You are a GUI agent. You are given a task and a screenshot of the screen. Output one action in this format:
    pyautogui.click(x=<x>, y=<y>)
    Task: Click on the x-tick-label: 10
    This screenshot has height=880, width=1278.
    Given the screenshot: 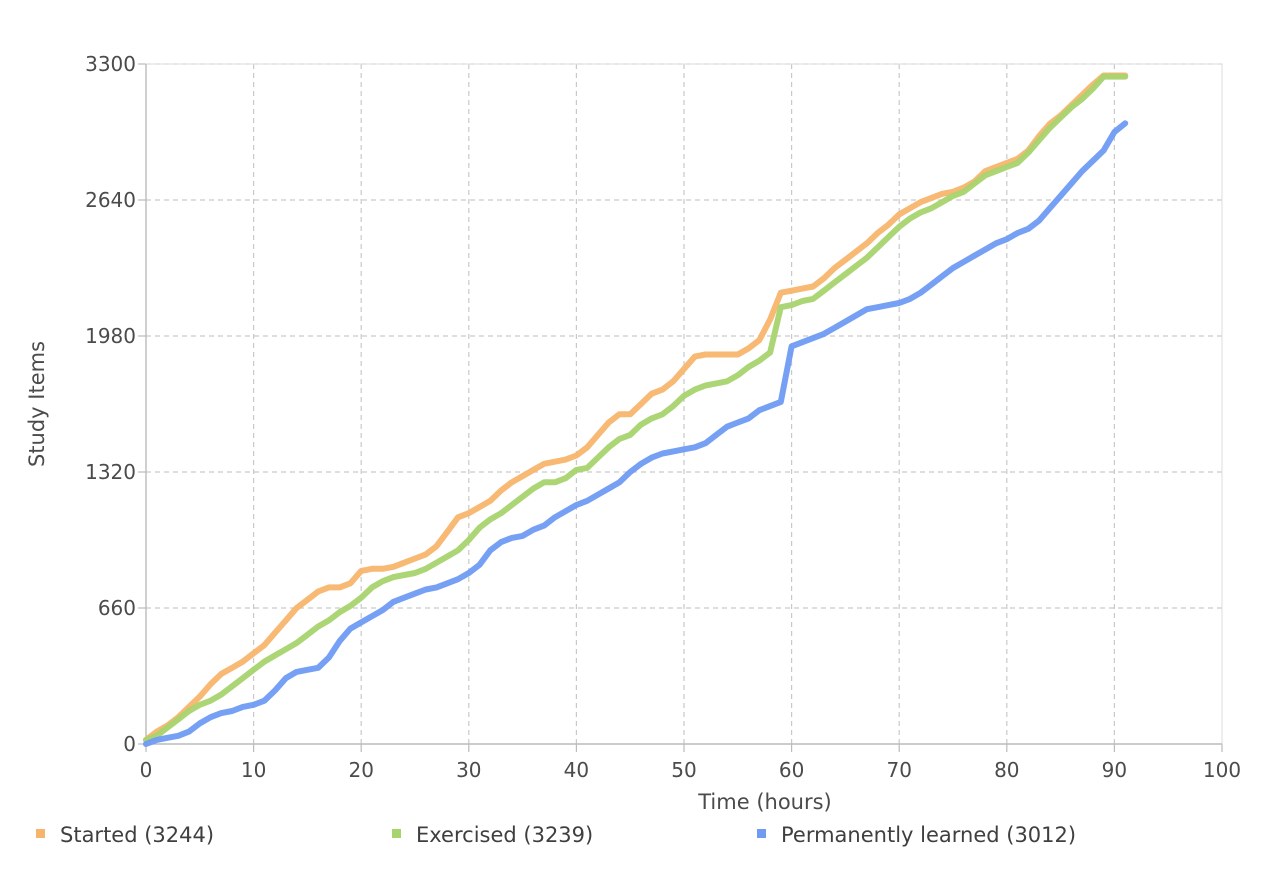 What is the action you would take?
    pyautogui.click(x=253, y=770)
    